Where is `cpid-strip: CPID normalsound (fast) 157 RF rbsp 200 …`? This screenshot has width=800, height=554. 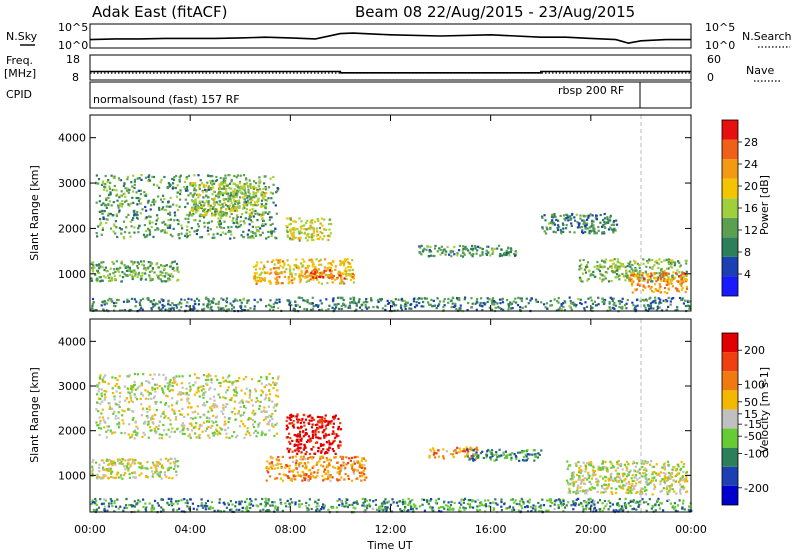
cpid-strip: CPID normalsound (fast) 157 RF rbsp 200 … is located at coordinates (349, 95).